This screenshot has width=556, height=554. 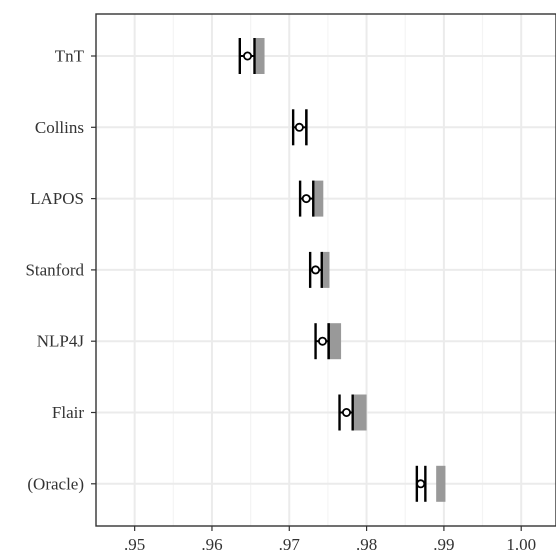 I want to click on x-tick-label: .99, so click(x=443, y=544).